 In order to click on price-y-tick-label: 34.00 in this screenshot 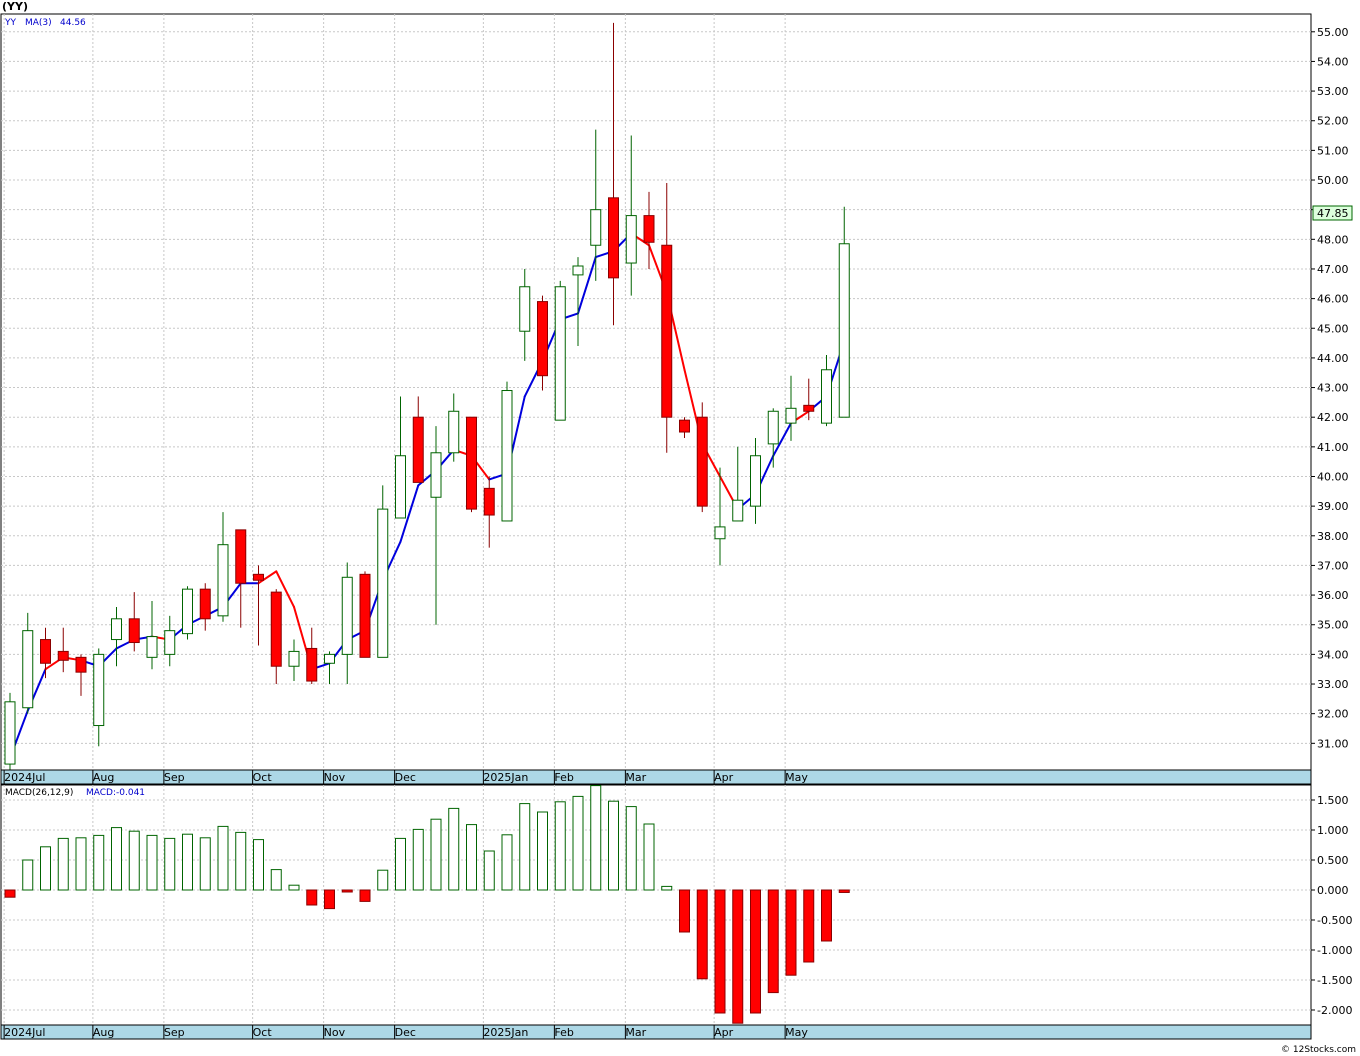, I will do `click(1333, 654)`.